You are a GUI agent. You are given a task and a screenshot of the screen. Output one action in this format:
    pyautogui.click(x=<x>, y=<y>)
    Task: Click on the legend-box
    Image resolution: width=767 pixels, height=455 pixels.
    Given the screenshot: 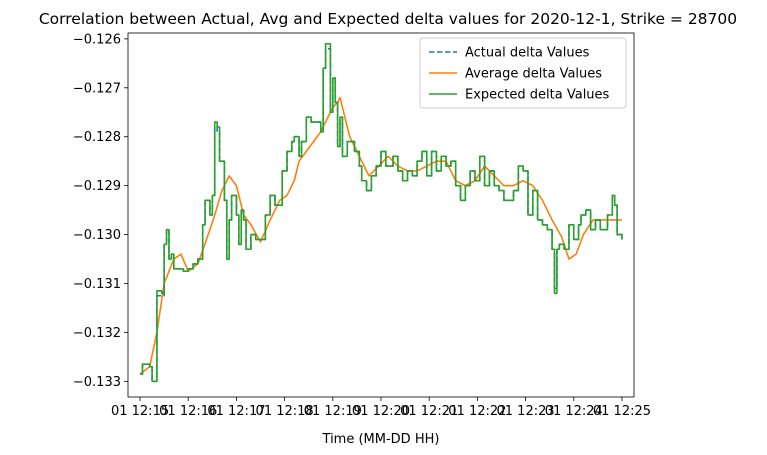 What is the action you would take?
    pyautogui.click(x=523, y=73)
    